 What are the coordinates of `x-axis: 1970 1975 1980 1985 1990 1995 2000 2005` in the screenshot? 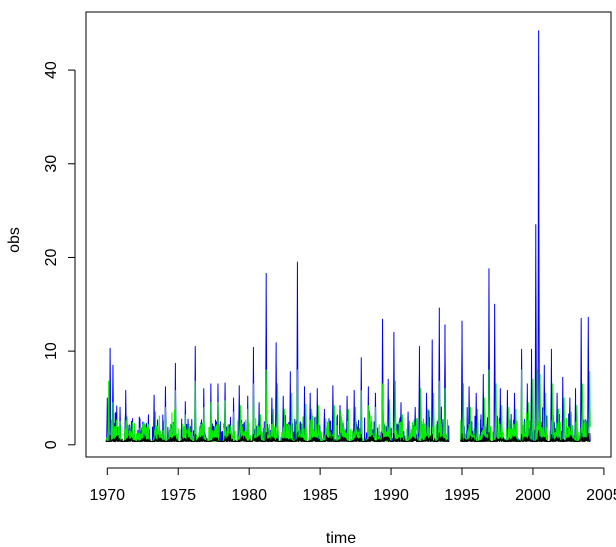 It's located at (352, 485).